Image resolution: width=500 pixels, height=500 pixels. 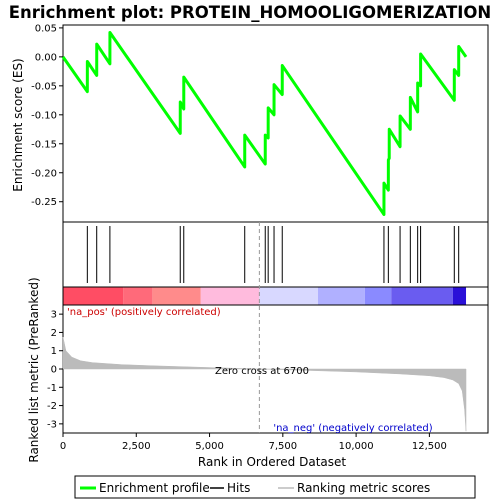 I want to click on x-tick-label: 5,000, so click(x=209, y=446).